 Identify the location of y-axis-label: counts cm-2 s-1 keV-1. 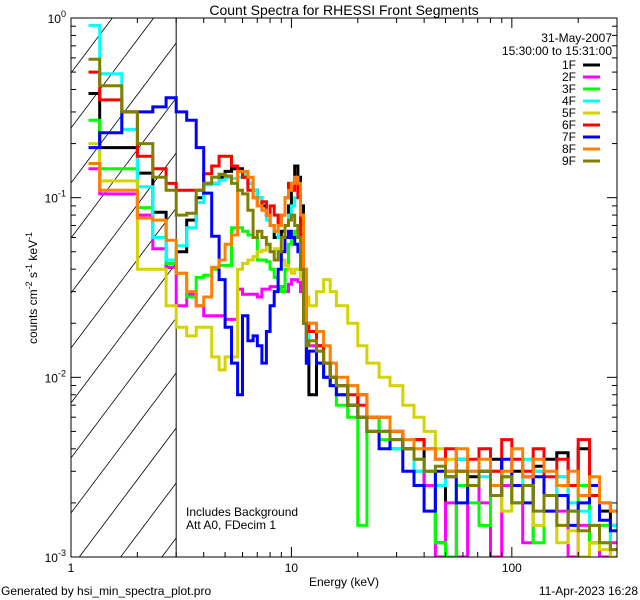
(32, 288).